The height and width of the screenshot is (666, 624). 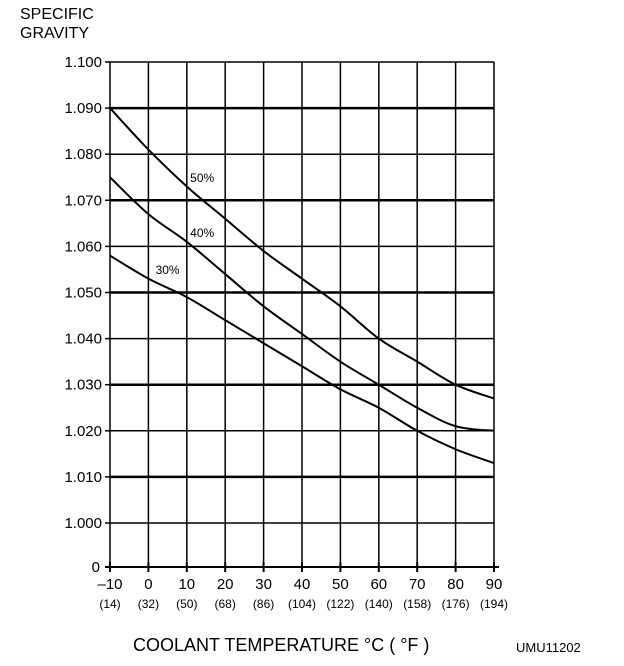 I want to click on x-tick-sublabel: (14), so click(x=109, y=604).